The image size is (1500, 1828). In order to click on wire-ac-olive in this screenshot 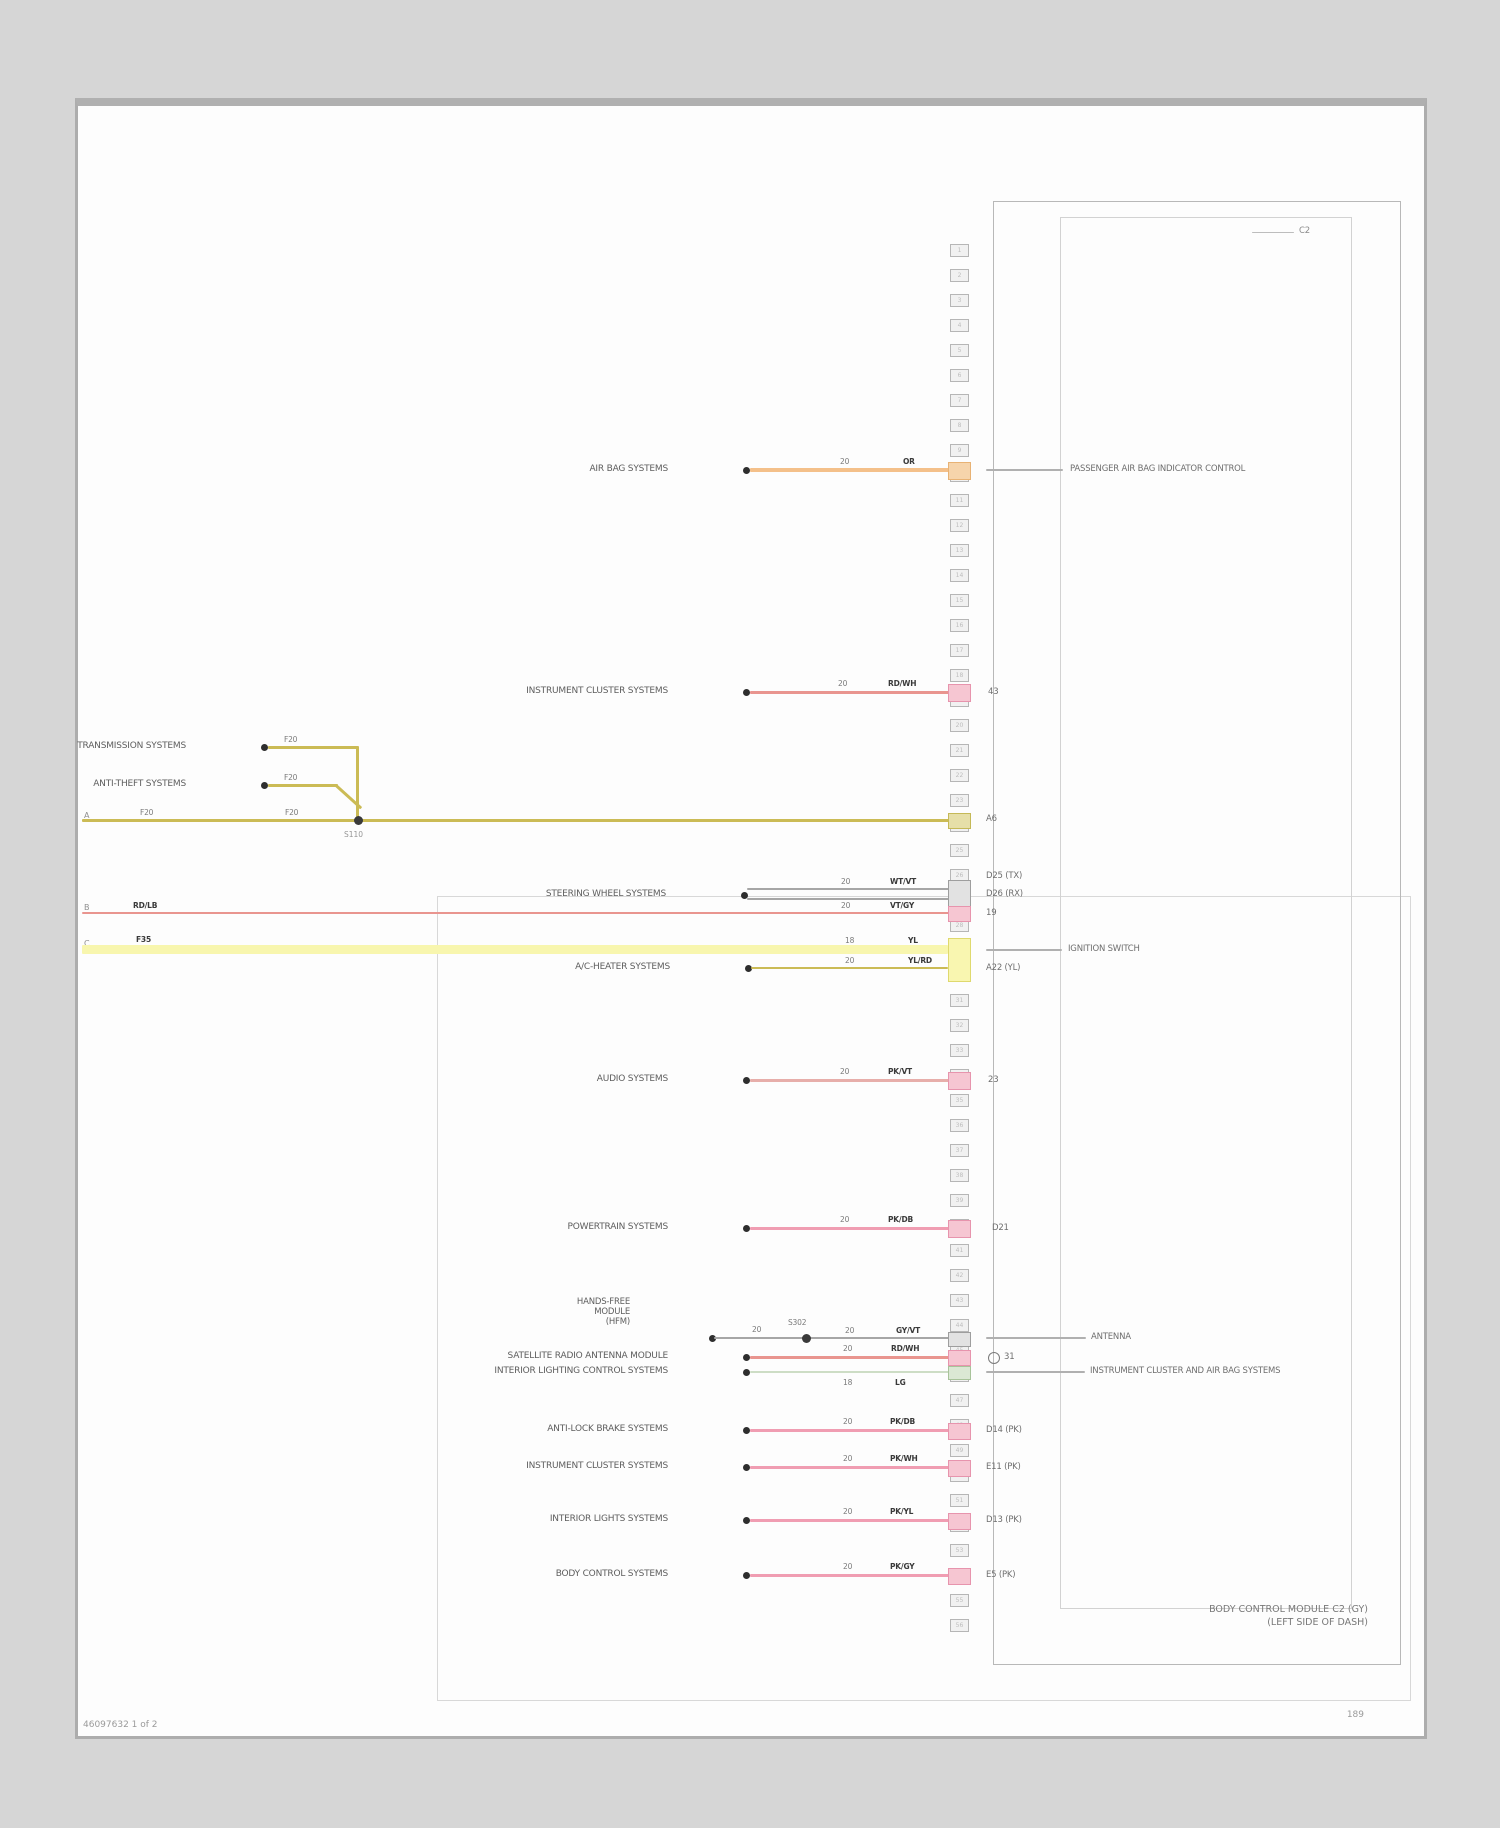, I will do `click(849, 968)`.